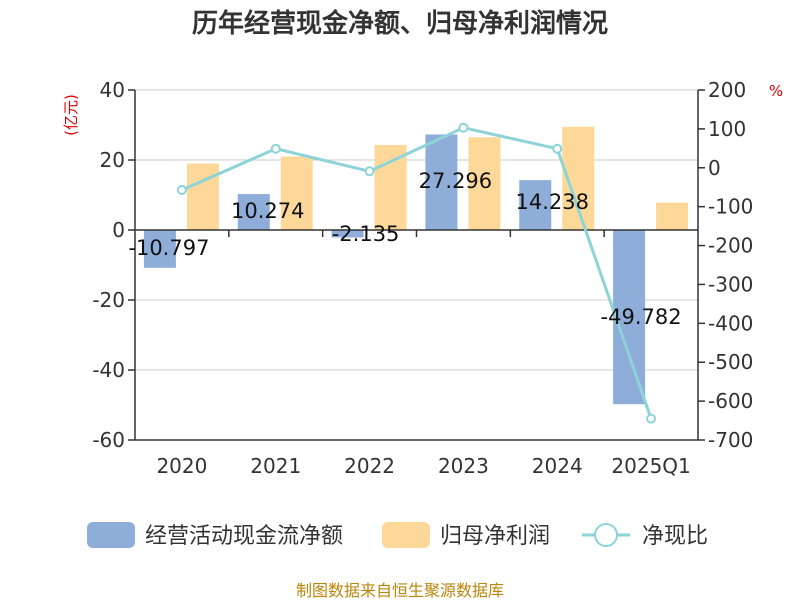 The image size is (800, 600). I want to click on legend-swatch-cash-flow, so click(111, 535).